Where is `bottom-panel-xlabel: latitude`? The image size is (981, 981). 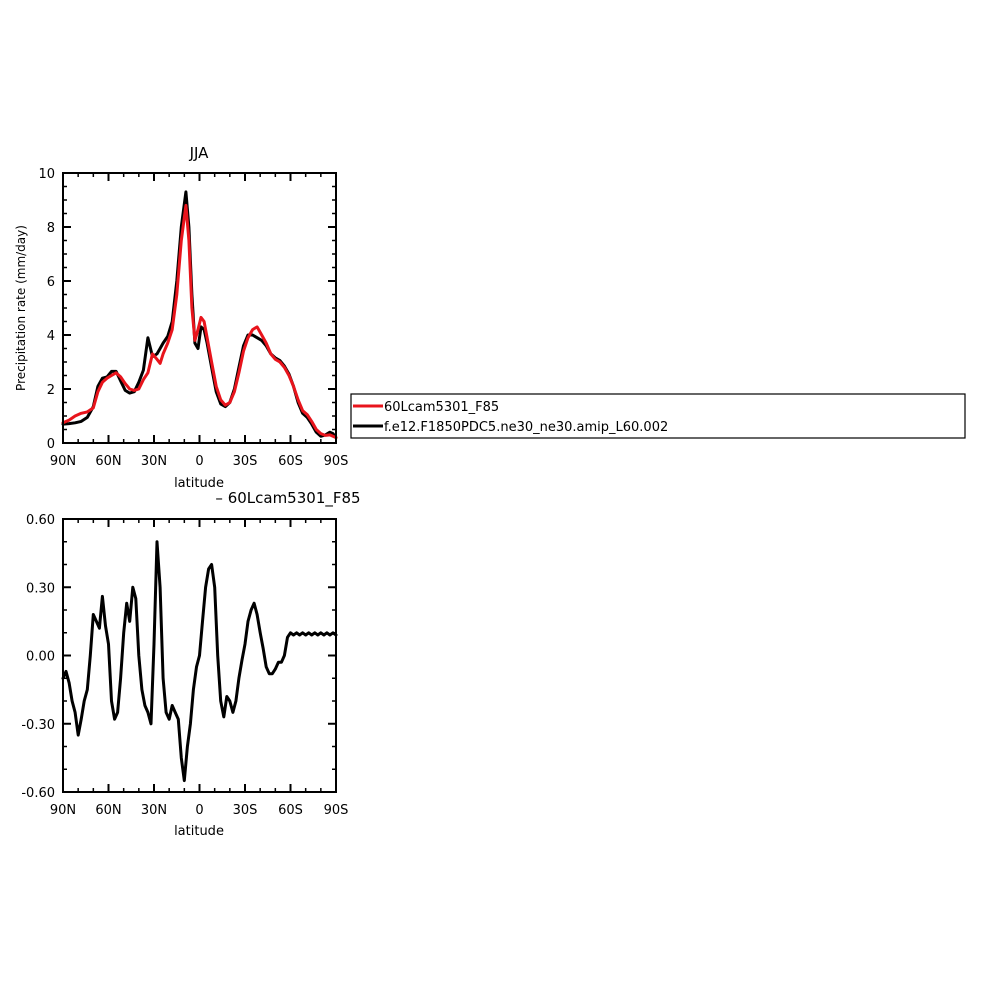
bottom-panel-xlabel: latitude is located at coordinates (199, 831).